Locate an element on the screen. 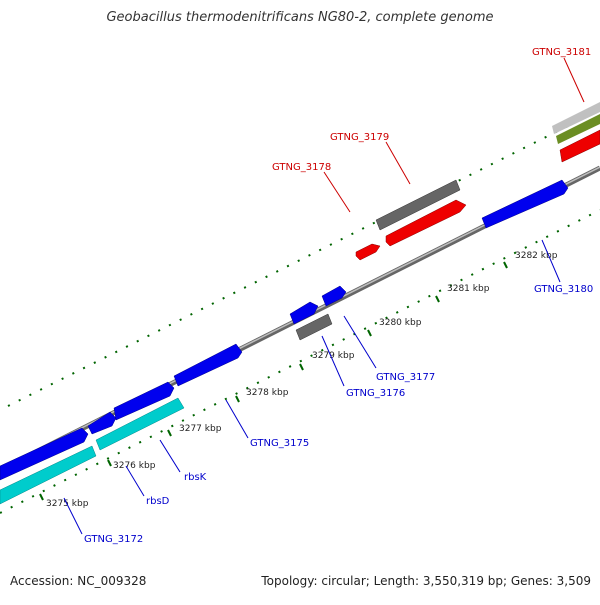  pseudo-gene-gtng-3176-bar is located at coordinates (314, 327).